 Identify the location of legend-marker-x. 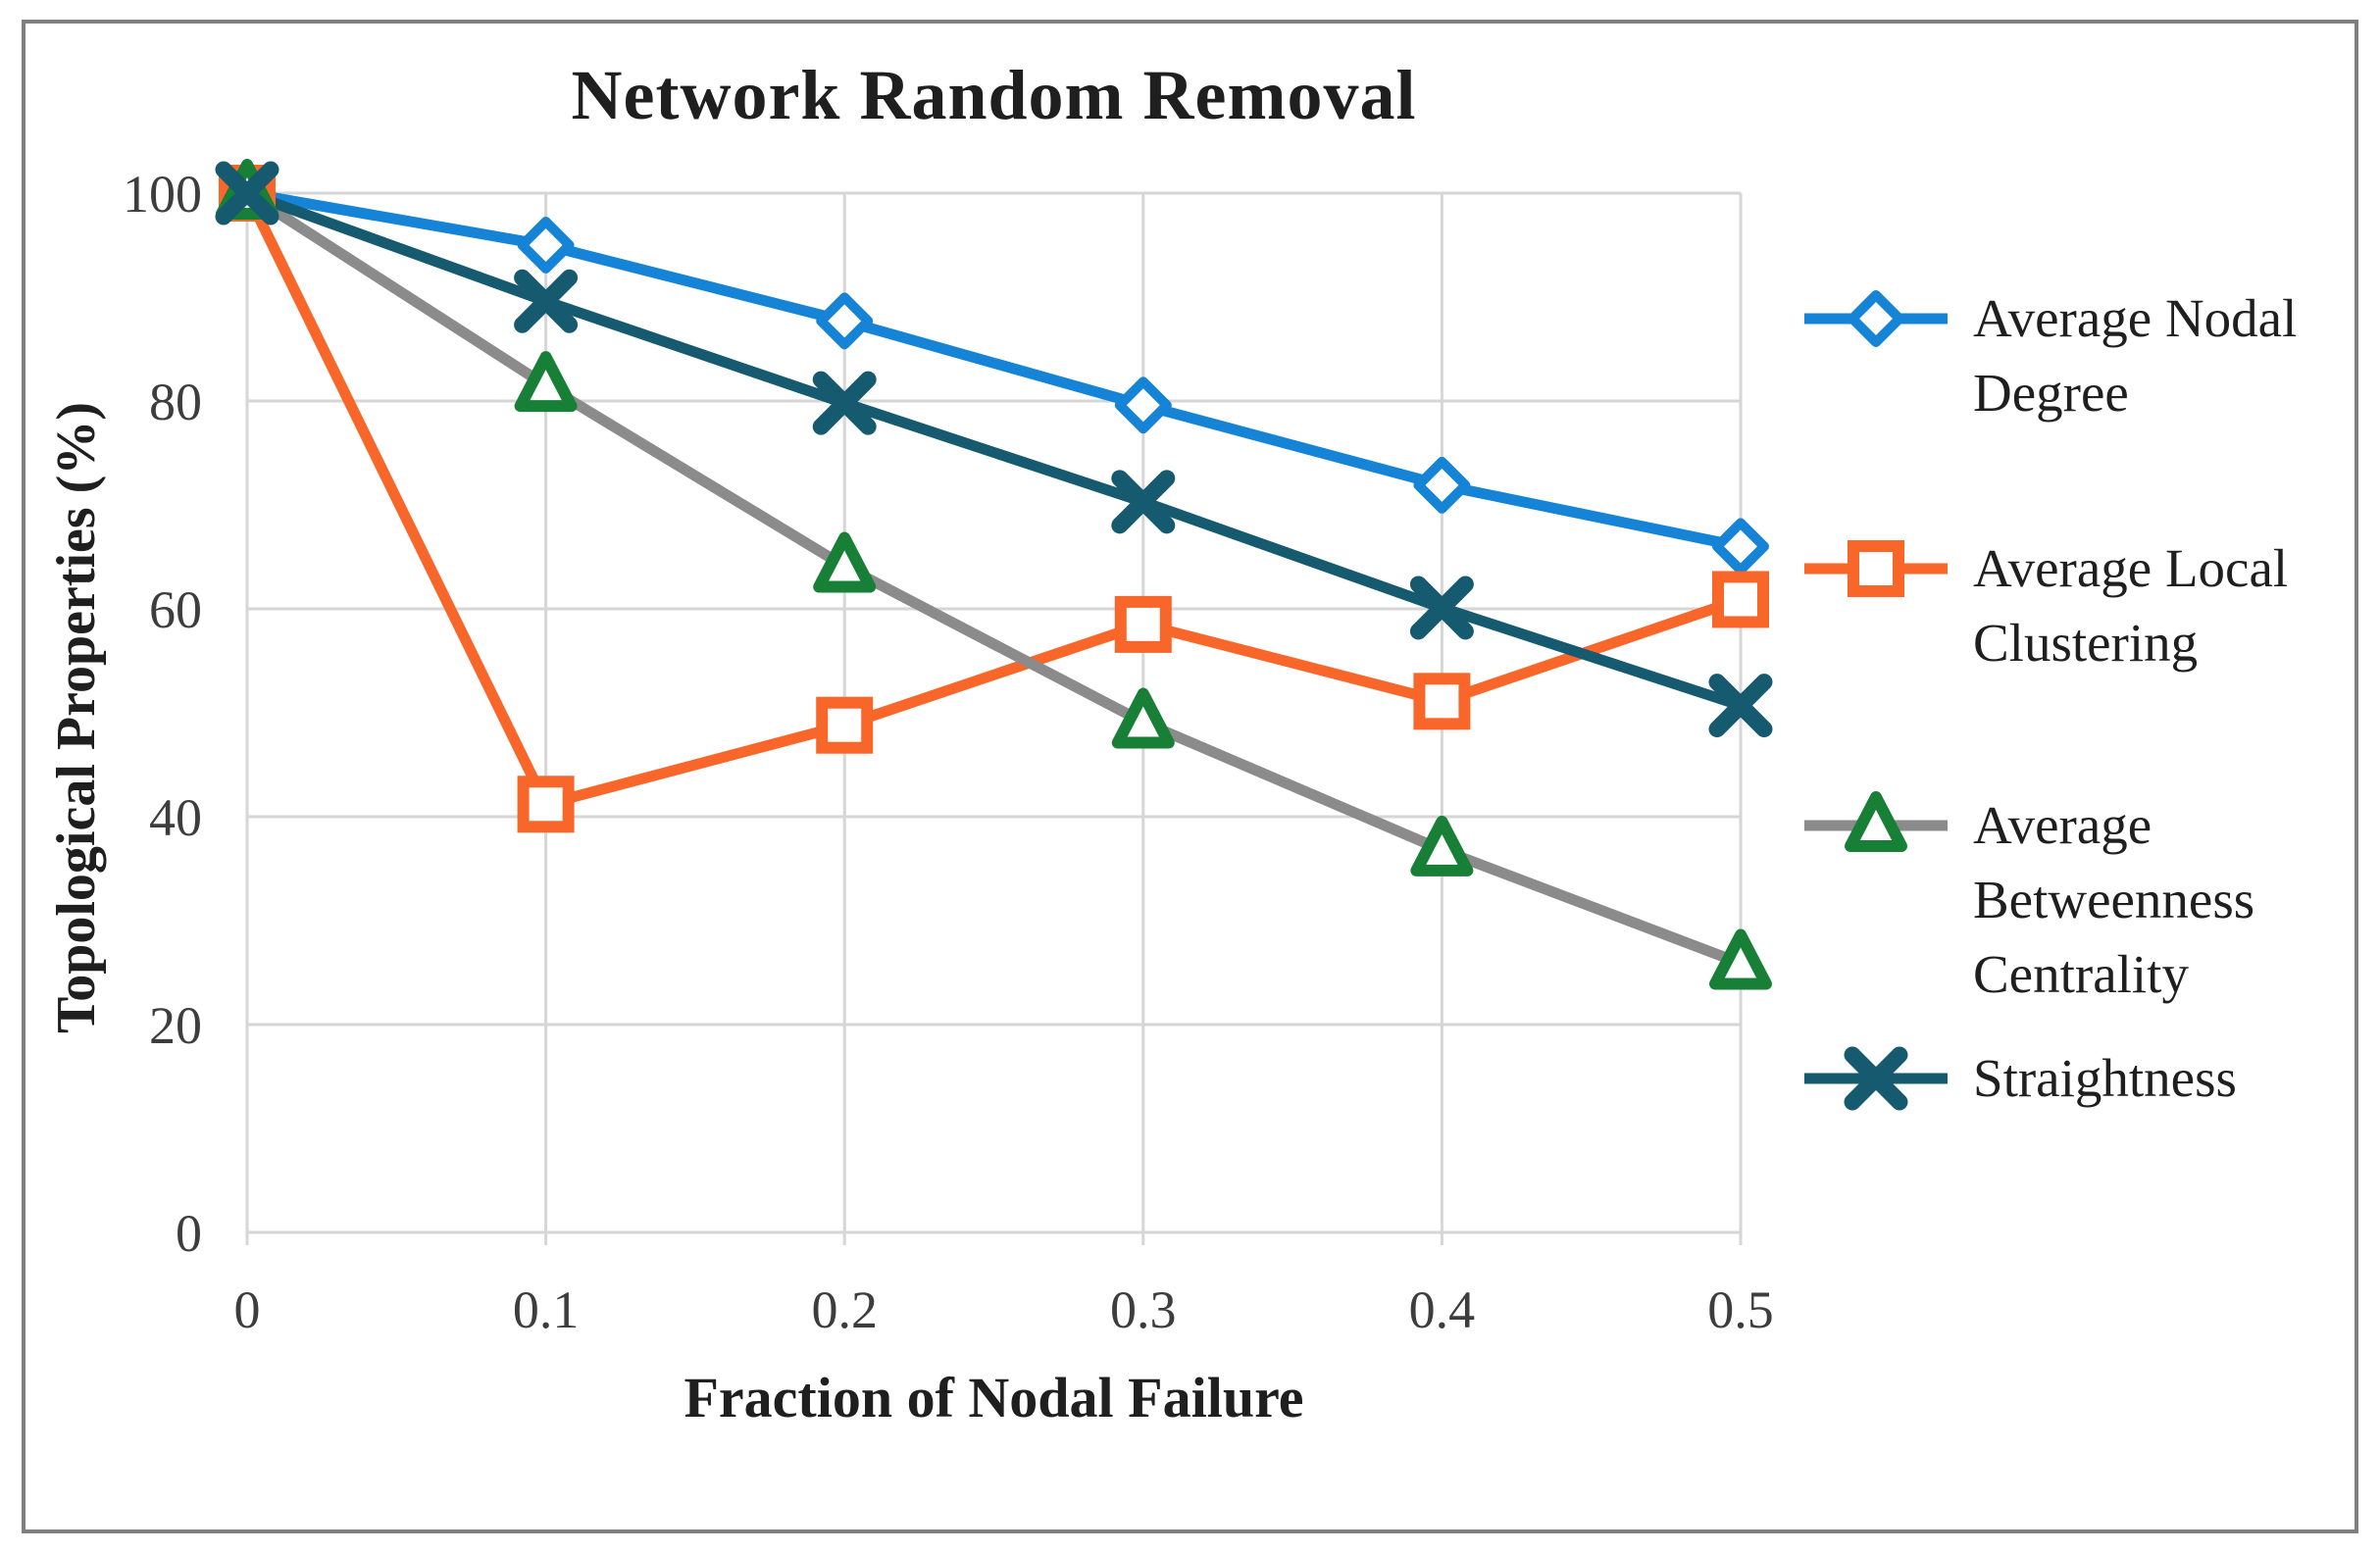
(1876, 1078).